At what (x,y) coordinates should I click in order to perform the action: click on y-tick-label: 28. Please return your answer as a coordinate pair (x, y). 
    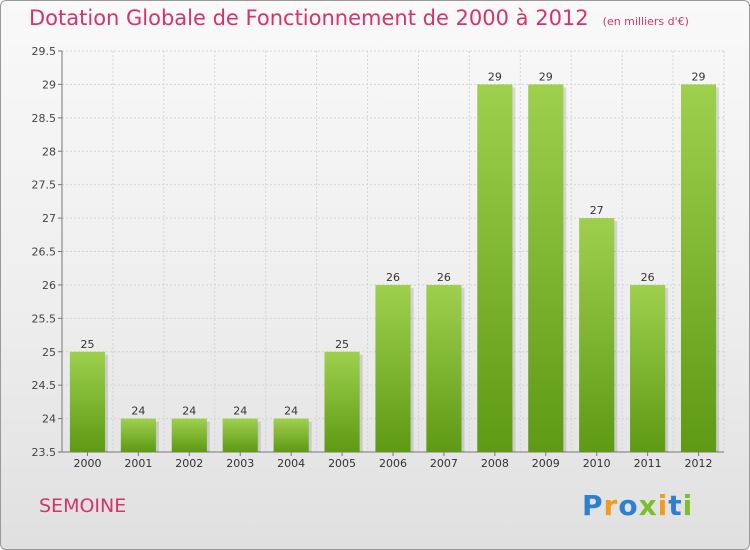
    Looking at the image, I should click on (49, 151).